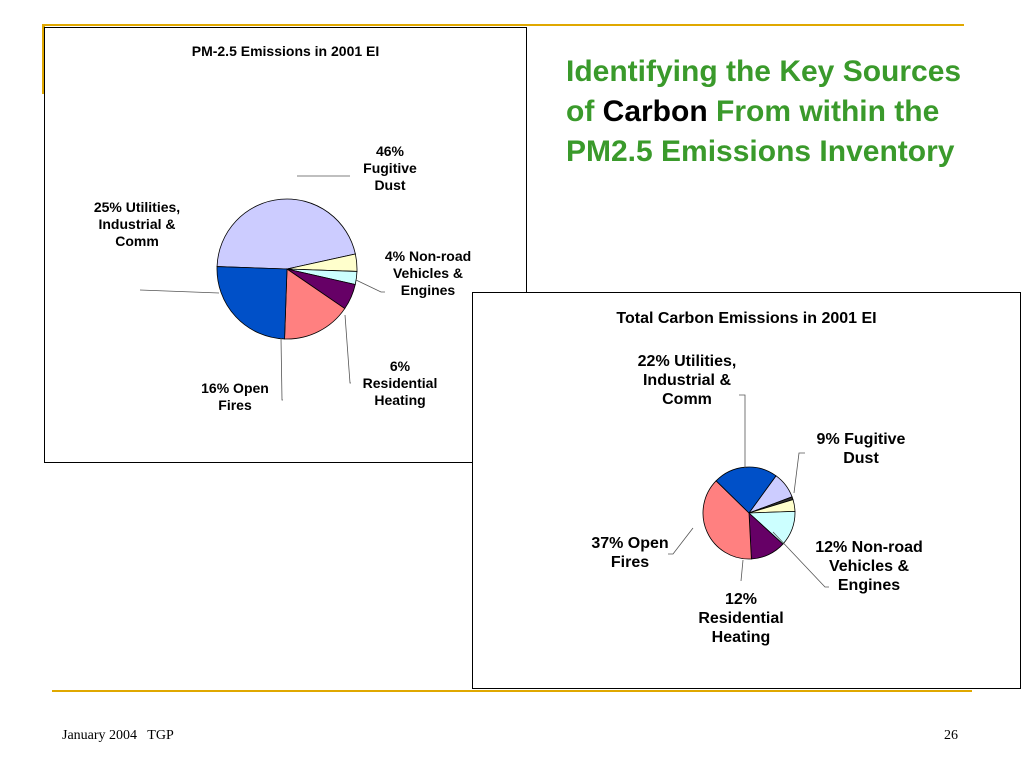  What do you see at coordinates (655, 111) in the screenshot?
I see `title-highlight: Carbon` at bounding box center [655, 111].